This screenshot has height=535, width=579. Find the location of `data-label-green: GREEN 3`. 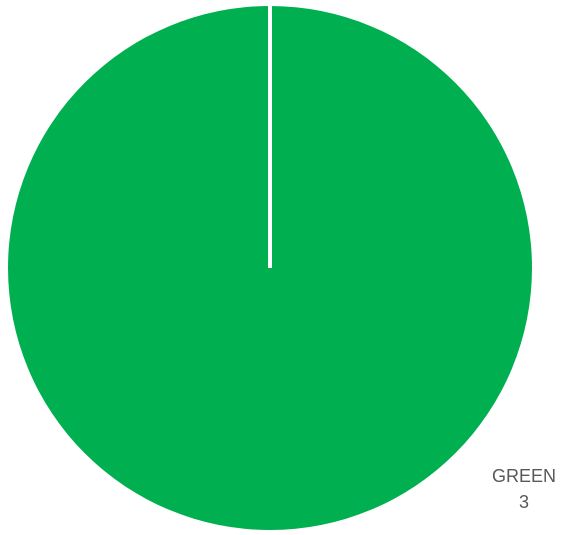

data-label-green: GREEN 3 is located at coordinates (524, 489).